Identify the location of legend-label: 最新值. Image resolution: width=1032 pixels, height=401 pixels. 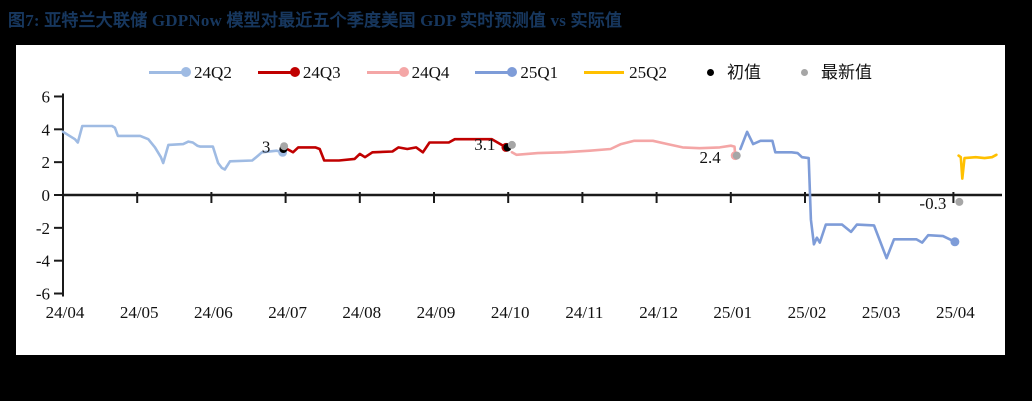
(846, 72).